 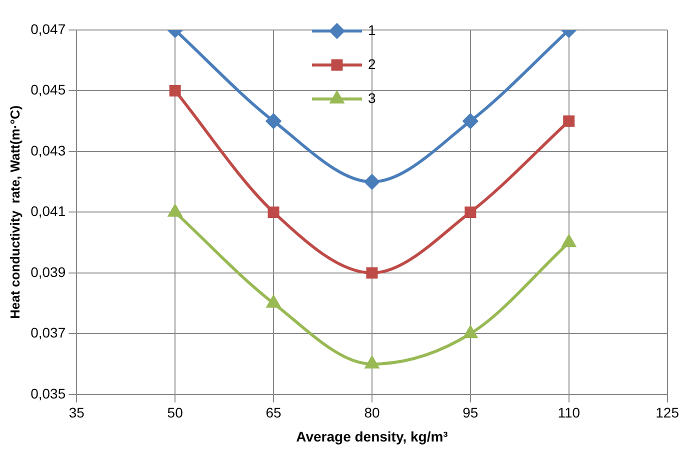 I want to click on x-tick-label: 65, so click(x=274, y=412).